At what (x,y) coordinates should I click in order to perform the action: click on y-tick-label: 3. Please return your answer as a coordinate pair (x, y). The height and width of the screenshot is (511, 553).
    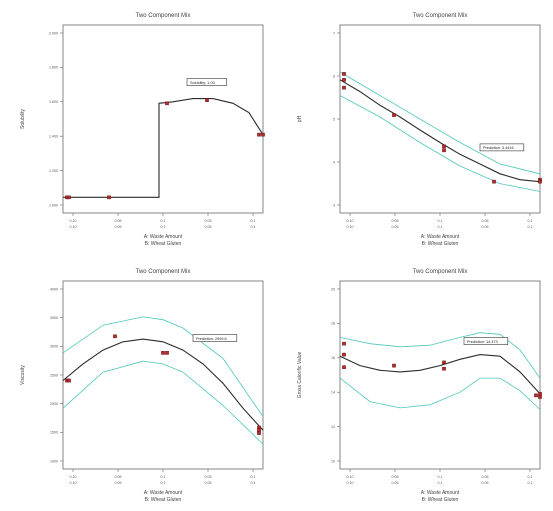
    Looking at the image, I should click on (334, 205).